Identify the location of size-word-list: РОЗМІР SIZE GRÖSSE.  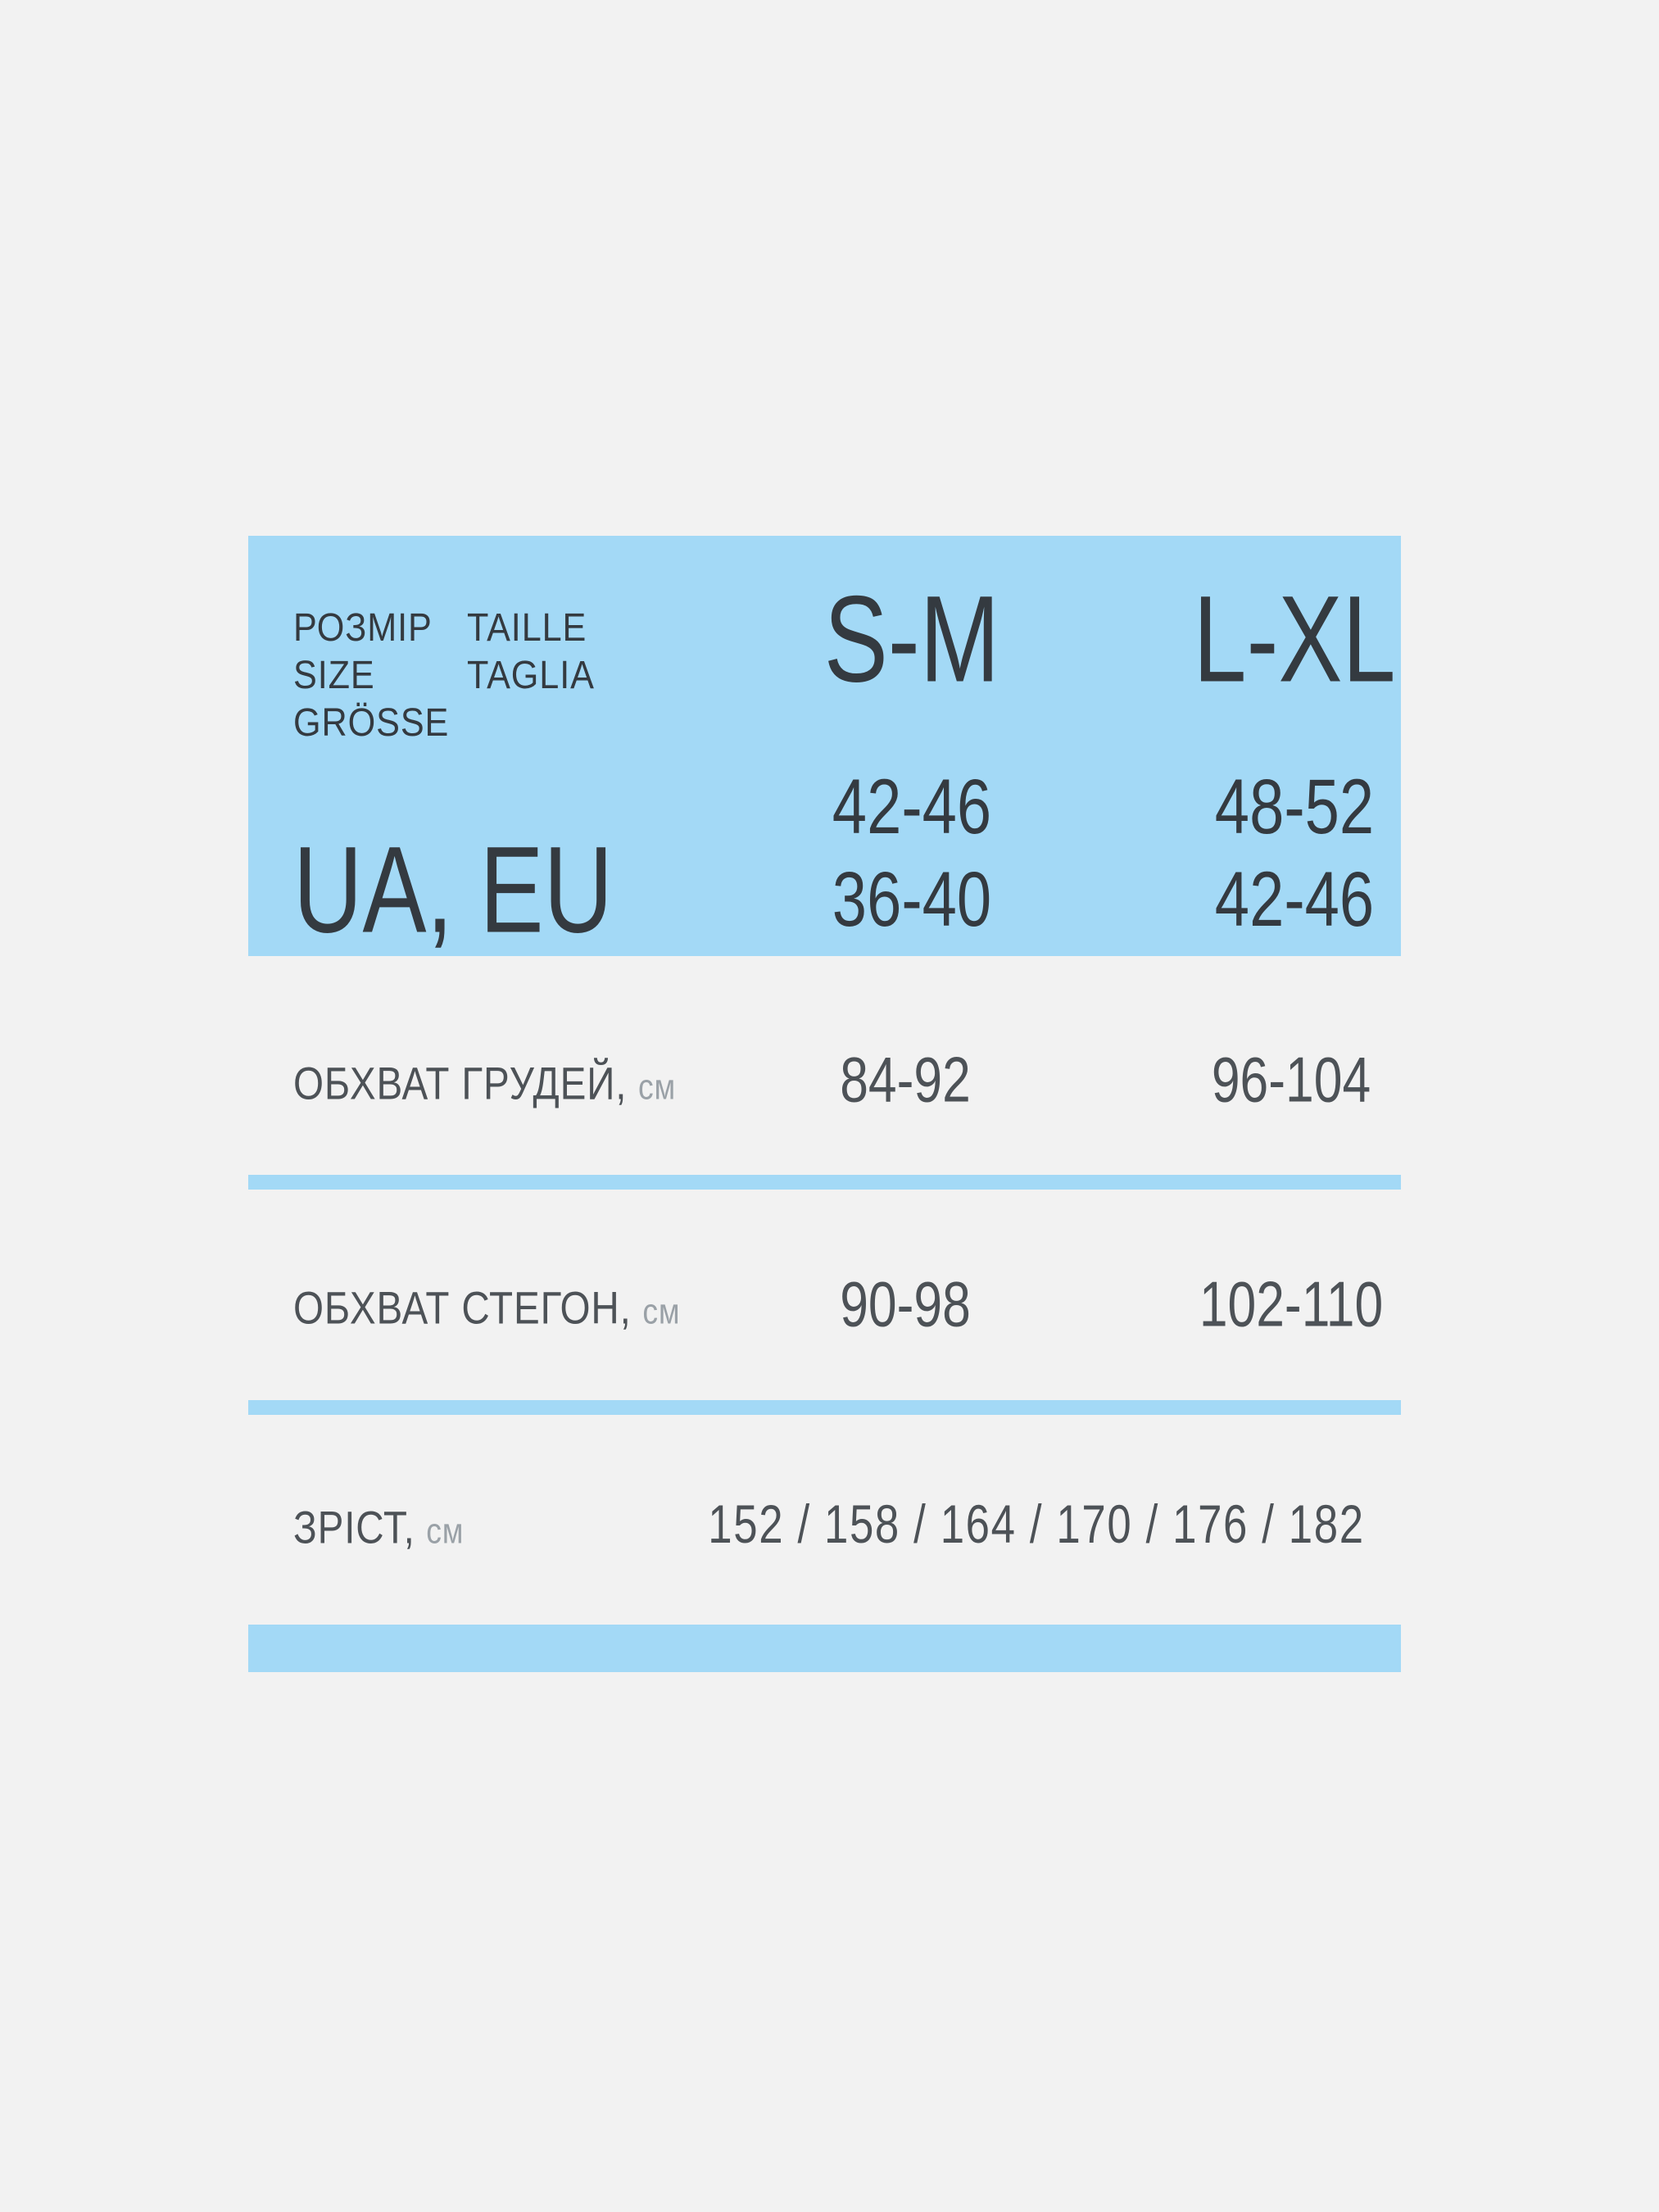
(371, 676).